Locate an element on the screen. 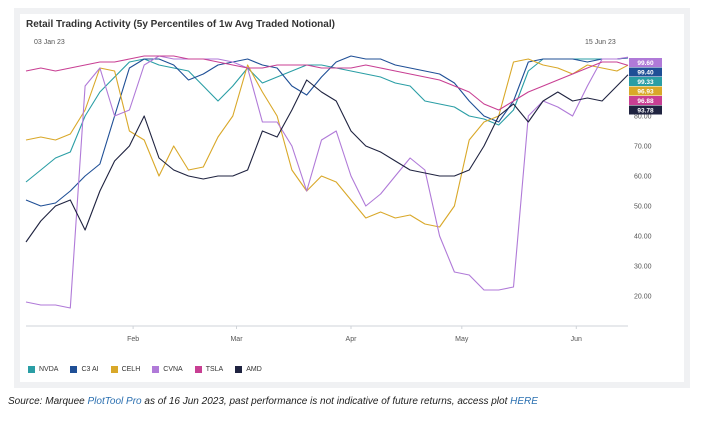 The image size is (704, 422). range-end-label: 15 Jun 23 is located at coordinates (600, 42).